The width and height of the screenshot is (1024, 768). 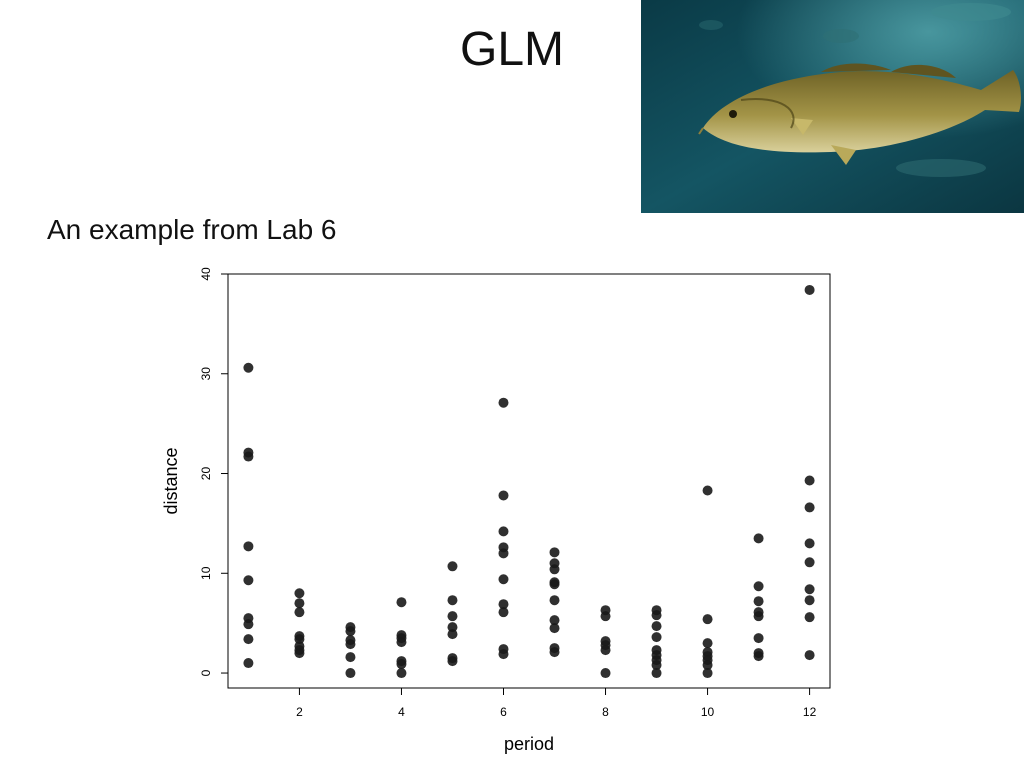 I want to click on y-tick-label: 10, so click(x=206, y=573).